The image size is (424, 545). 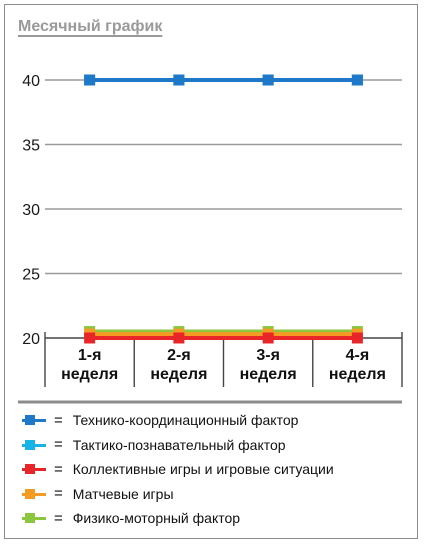 I want to click on y-tick-label-30: 30, so click(x=31, y=210).